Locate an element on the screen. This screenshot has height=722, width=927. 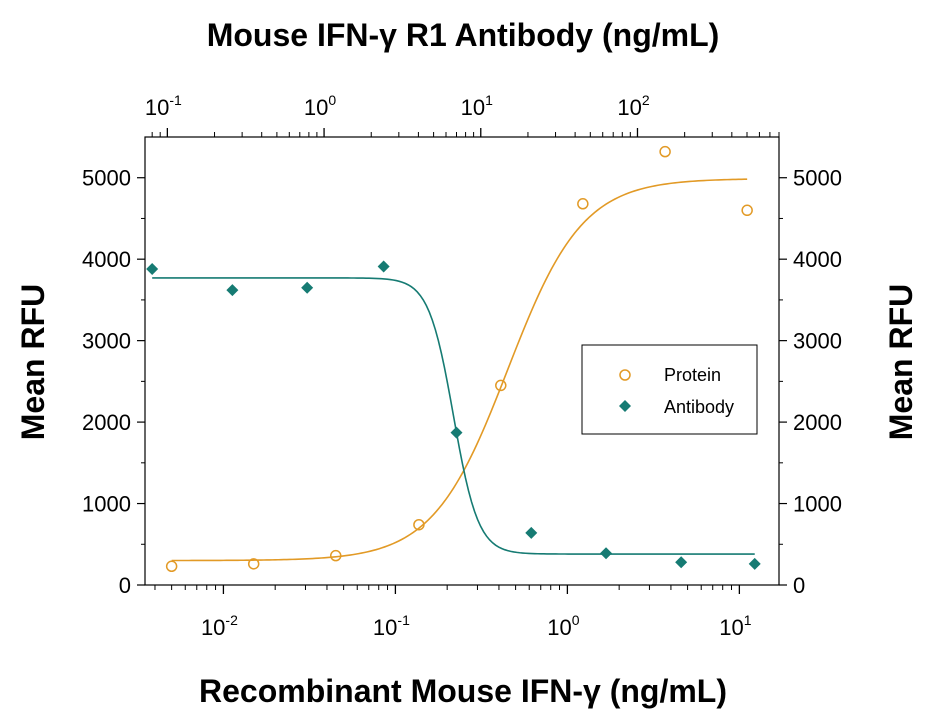
top-x-tick-exponent: 0 is located at coordinates (332, 100).